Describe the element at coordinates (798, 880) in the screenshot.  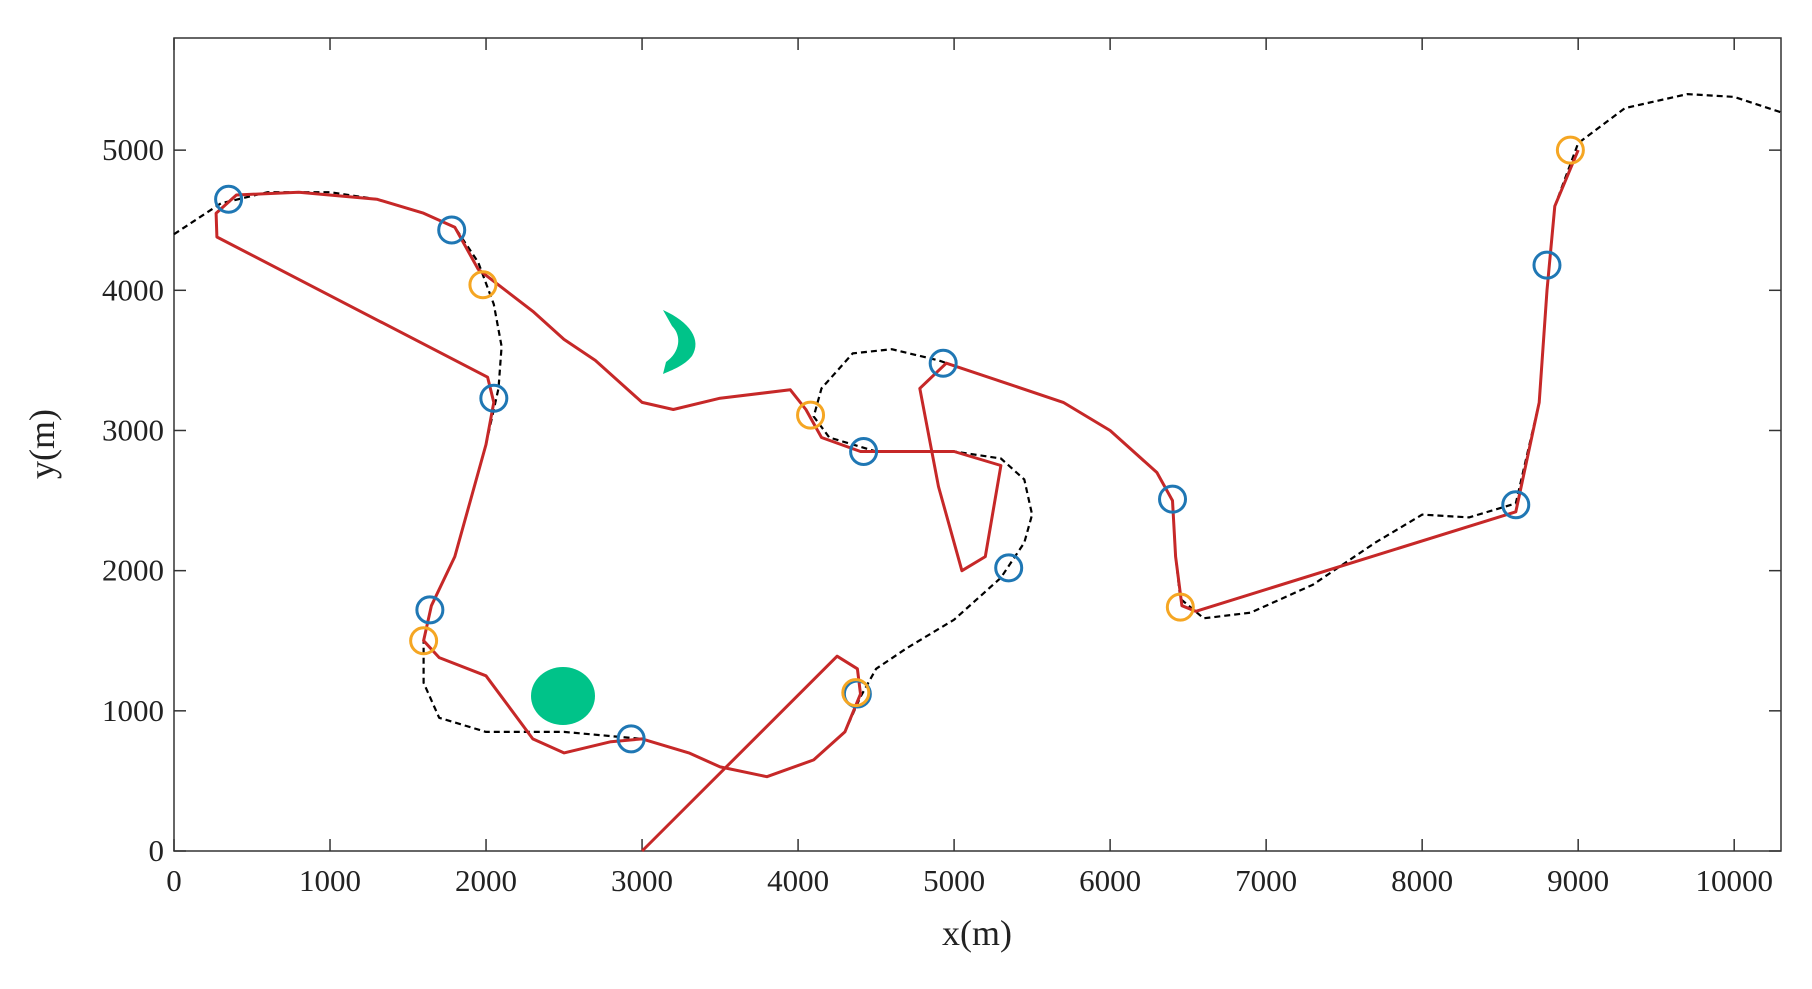
I see `x-tick-label: 4000` at that location.